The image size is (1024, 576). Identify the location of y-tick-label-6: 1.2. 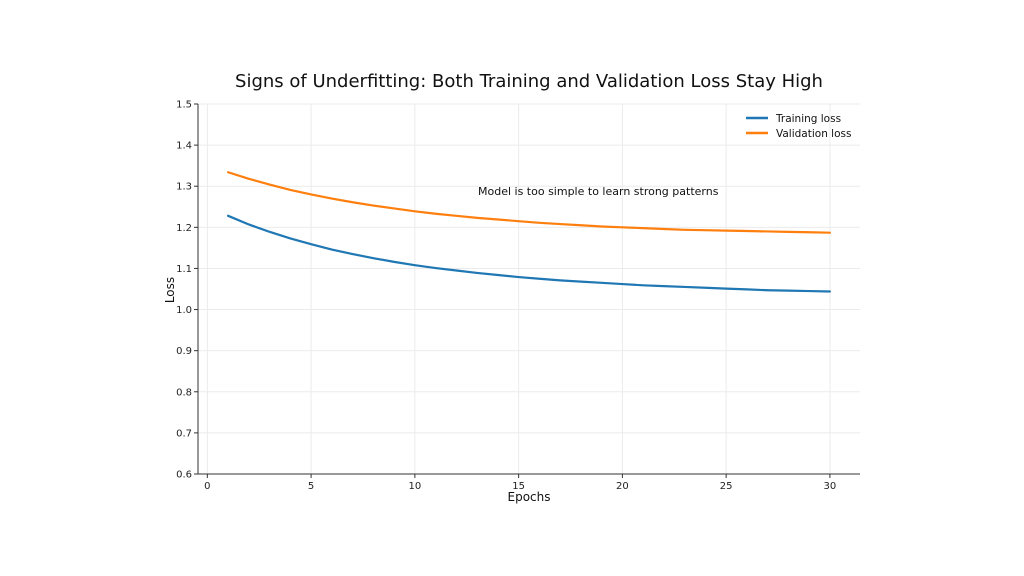
(184, 228).